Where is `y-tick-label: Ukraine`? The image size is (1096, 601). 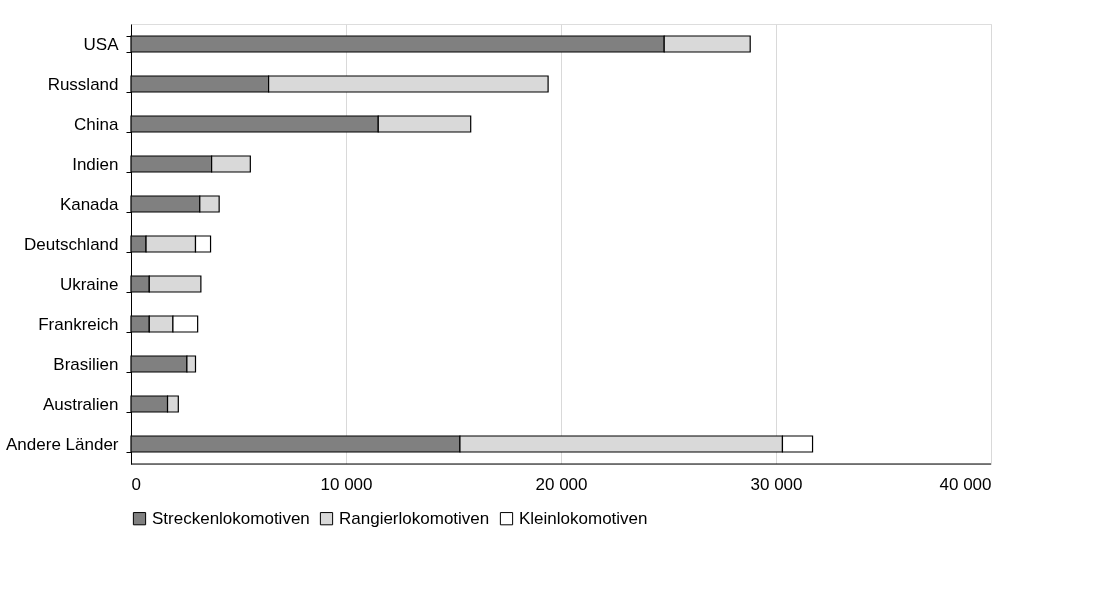 y-tick-label: Ukraine is located at coordinates (89, 284).